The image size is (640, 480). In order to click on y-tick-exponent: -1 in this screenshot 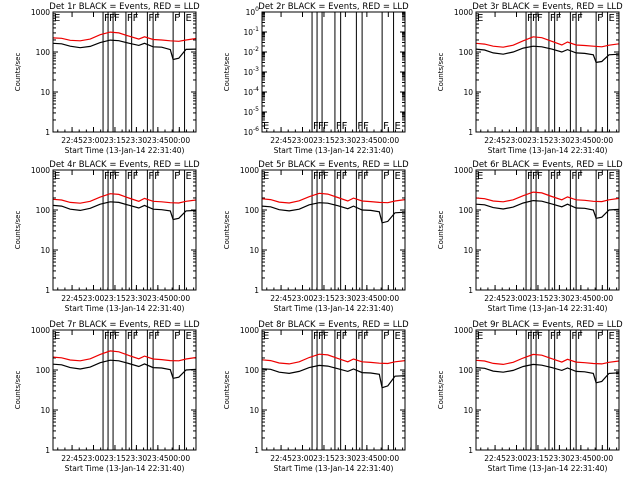, I will do `click(256, 29)`.